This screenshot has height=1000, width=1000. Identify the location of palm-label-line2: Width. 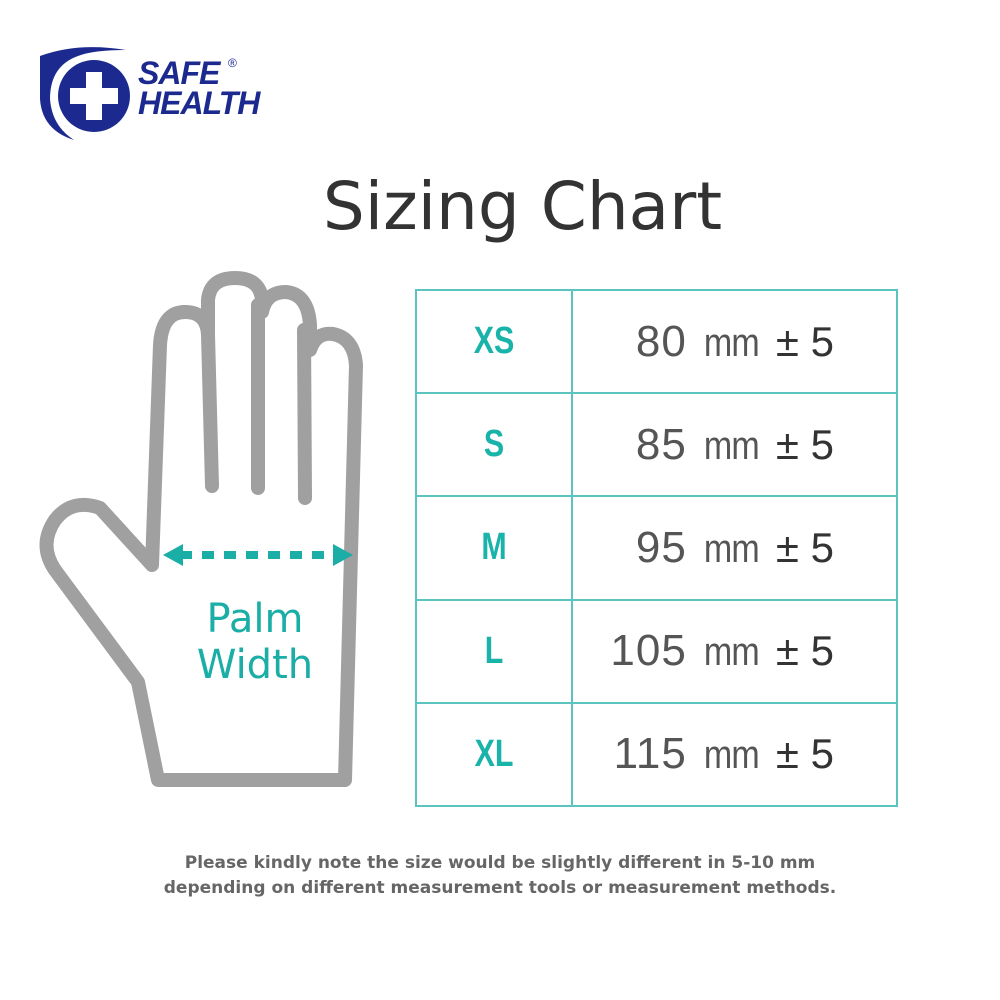
(255, 665).